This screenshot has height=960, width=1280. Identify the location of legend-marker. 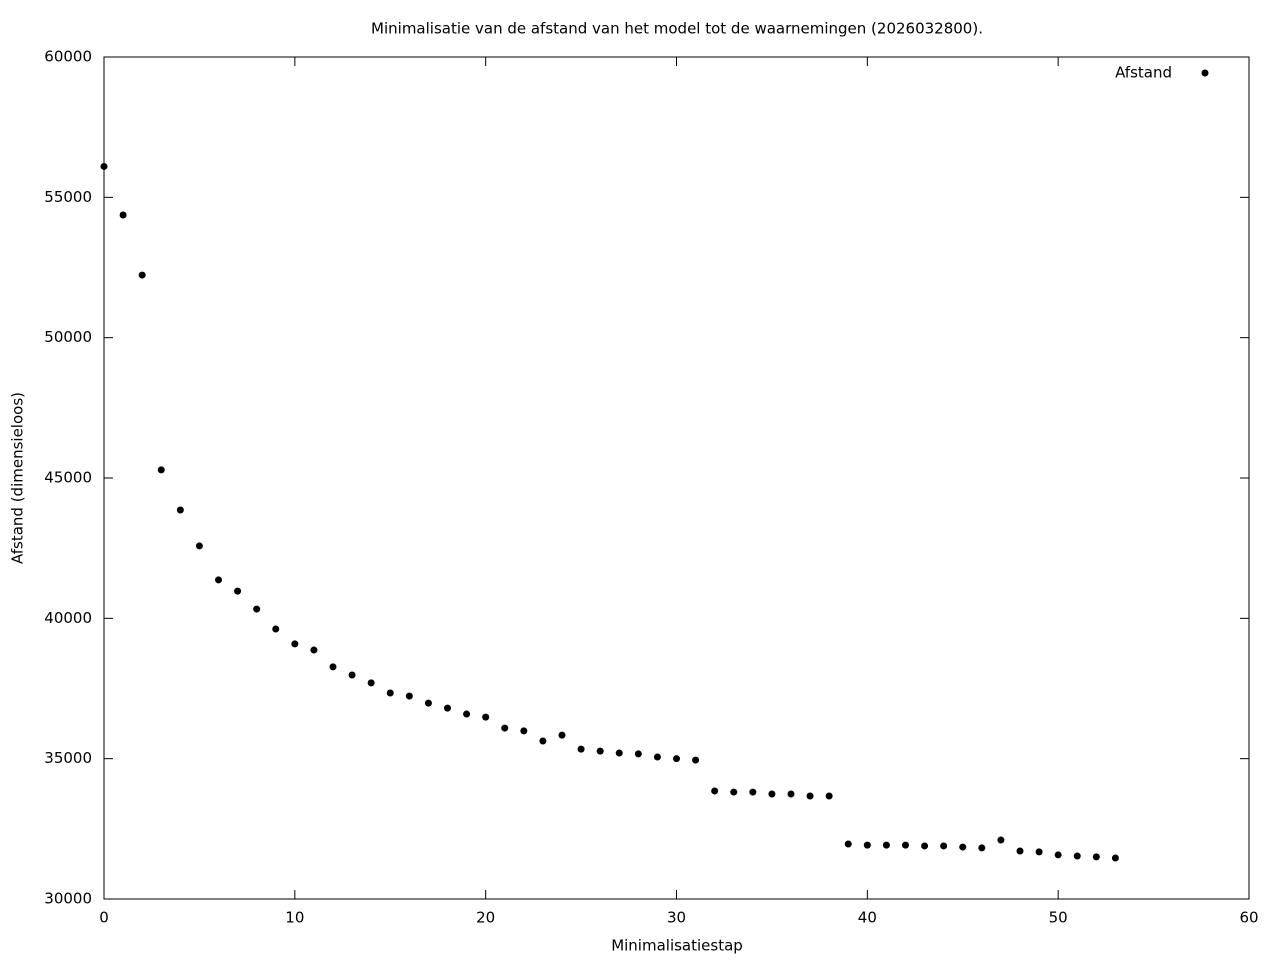
(1205, 73).